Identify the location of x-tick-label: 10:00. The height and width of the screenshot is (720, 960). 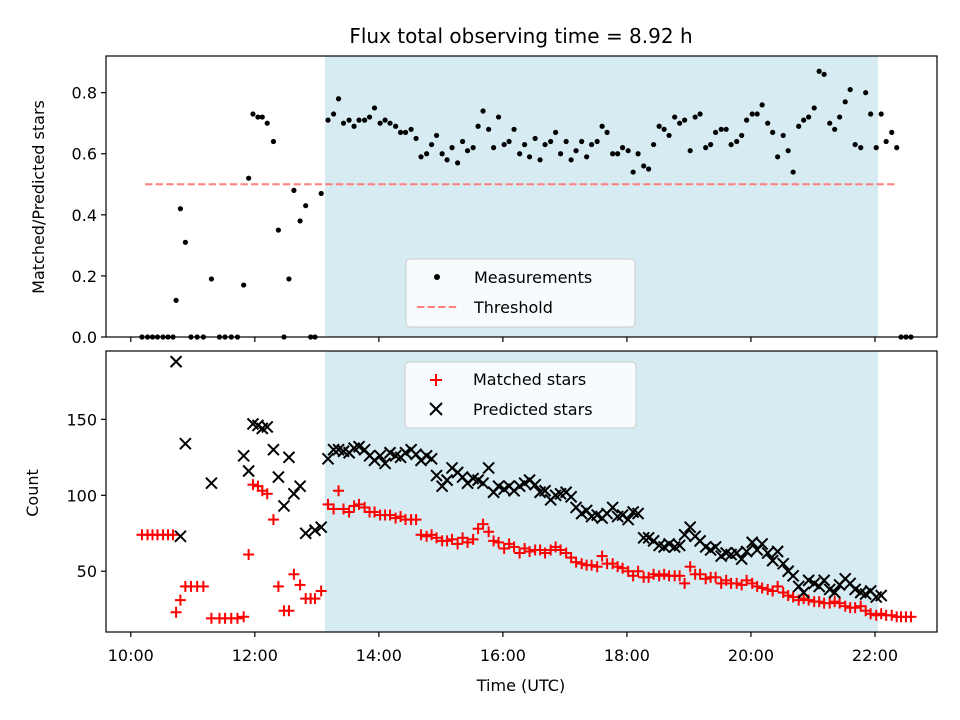
(131, 655).